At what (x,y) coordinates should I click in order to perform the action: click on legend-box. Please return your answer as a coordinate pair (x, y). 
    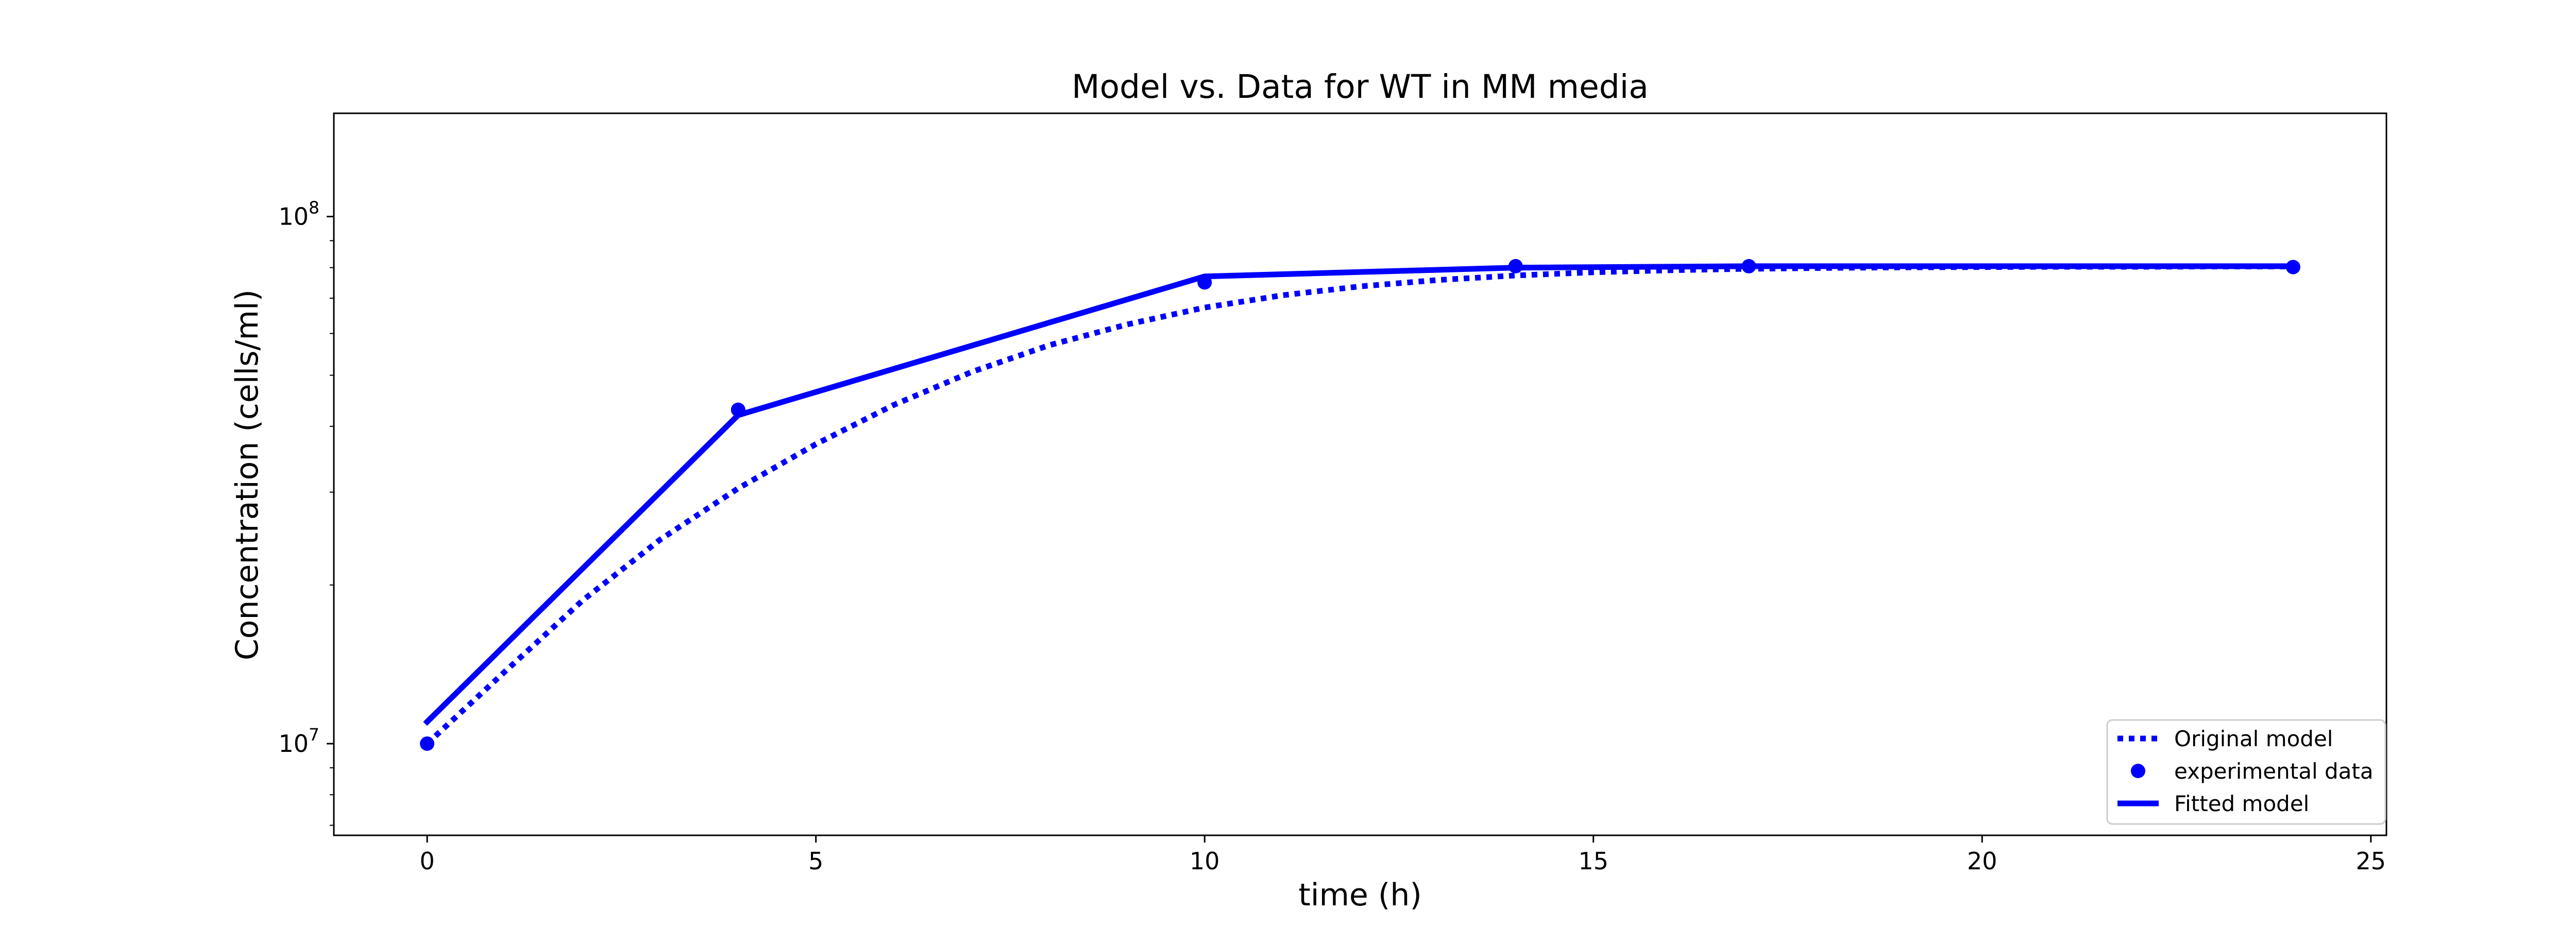
    Looking at the image, I should click on (2246, 772).